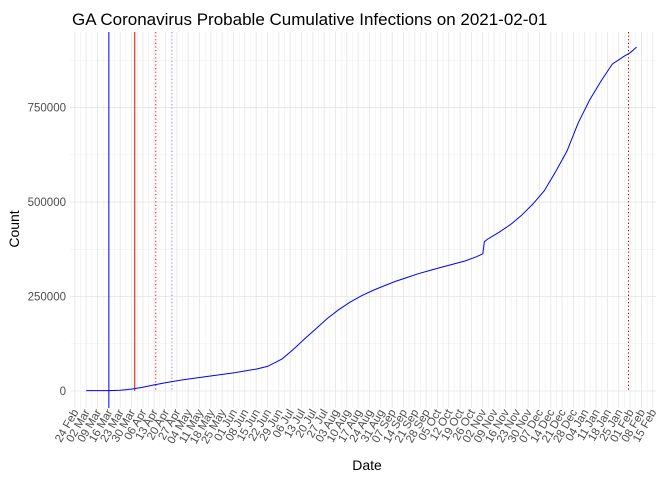  Describe the element at coordinates (47, 298) in the screenshot. I see `y-tick-label: 250000` at that location.